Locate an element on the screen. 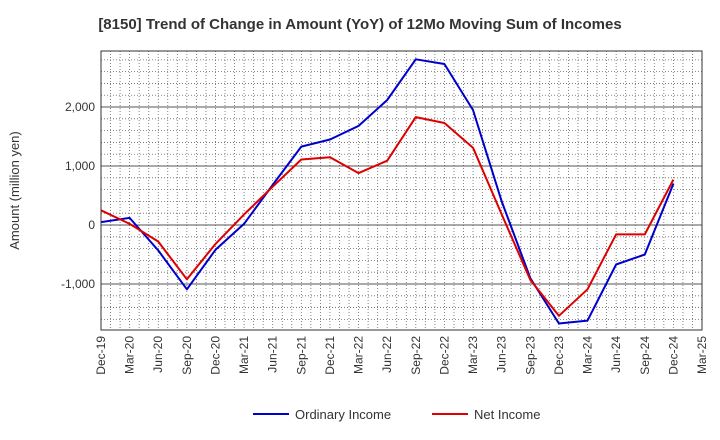  x-tick-label: Sep-22 is located at coordinates (416, 355).